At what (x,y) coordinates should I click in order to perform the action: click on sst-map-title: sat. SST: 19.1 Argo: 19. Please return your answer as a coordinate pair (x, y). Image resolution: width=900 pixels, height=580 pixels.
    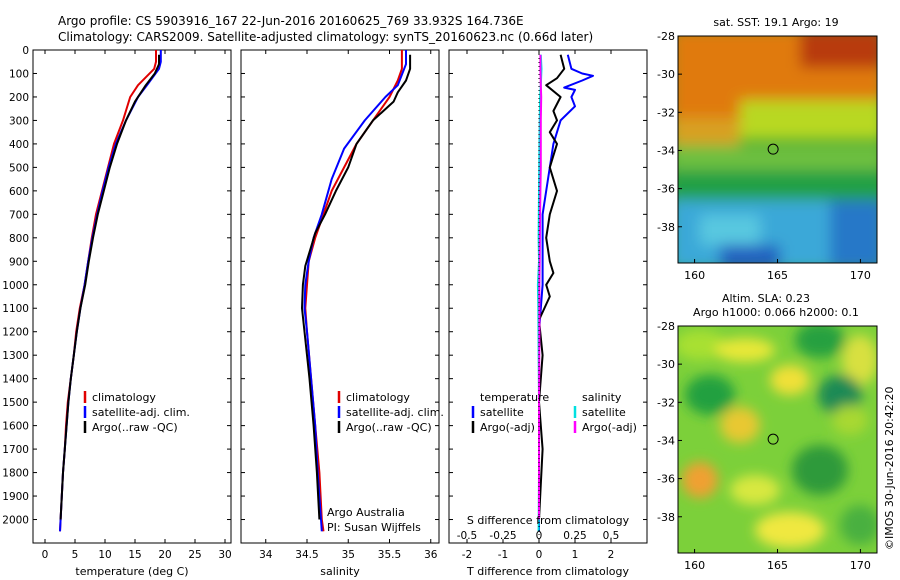
    Looking at the image, I should click on (775, 22).